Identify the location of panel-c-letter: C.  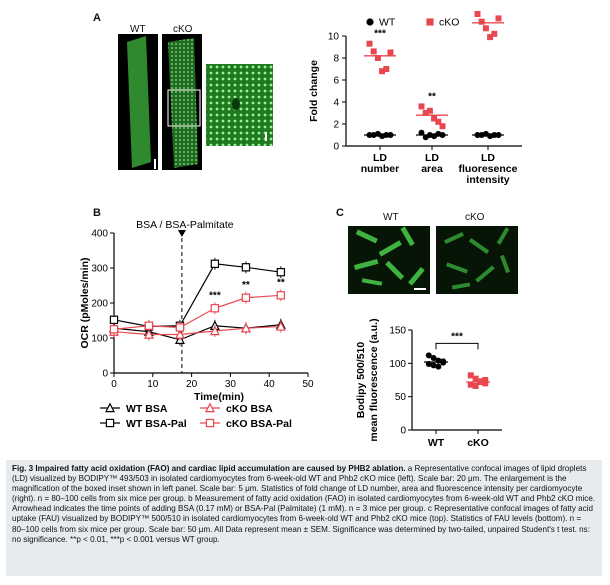
(340, 213).